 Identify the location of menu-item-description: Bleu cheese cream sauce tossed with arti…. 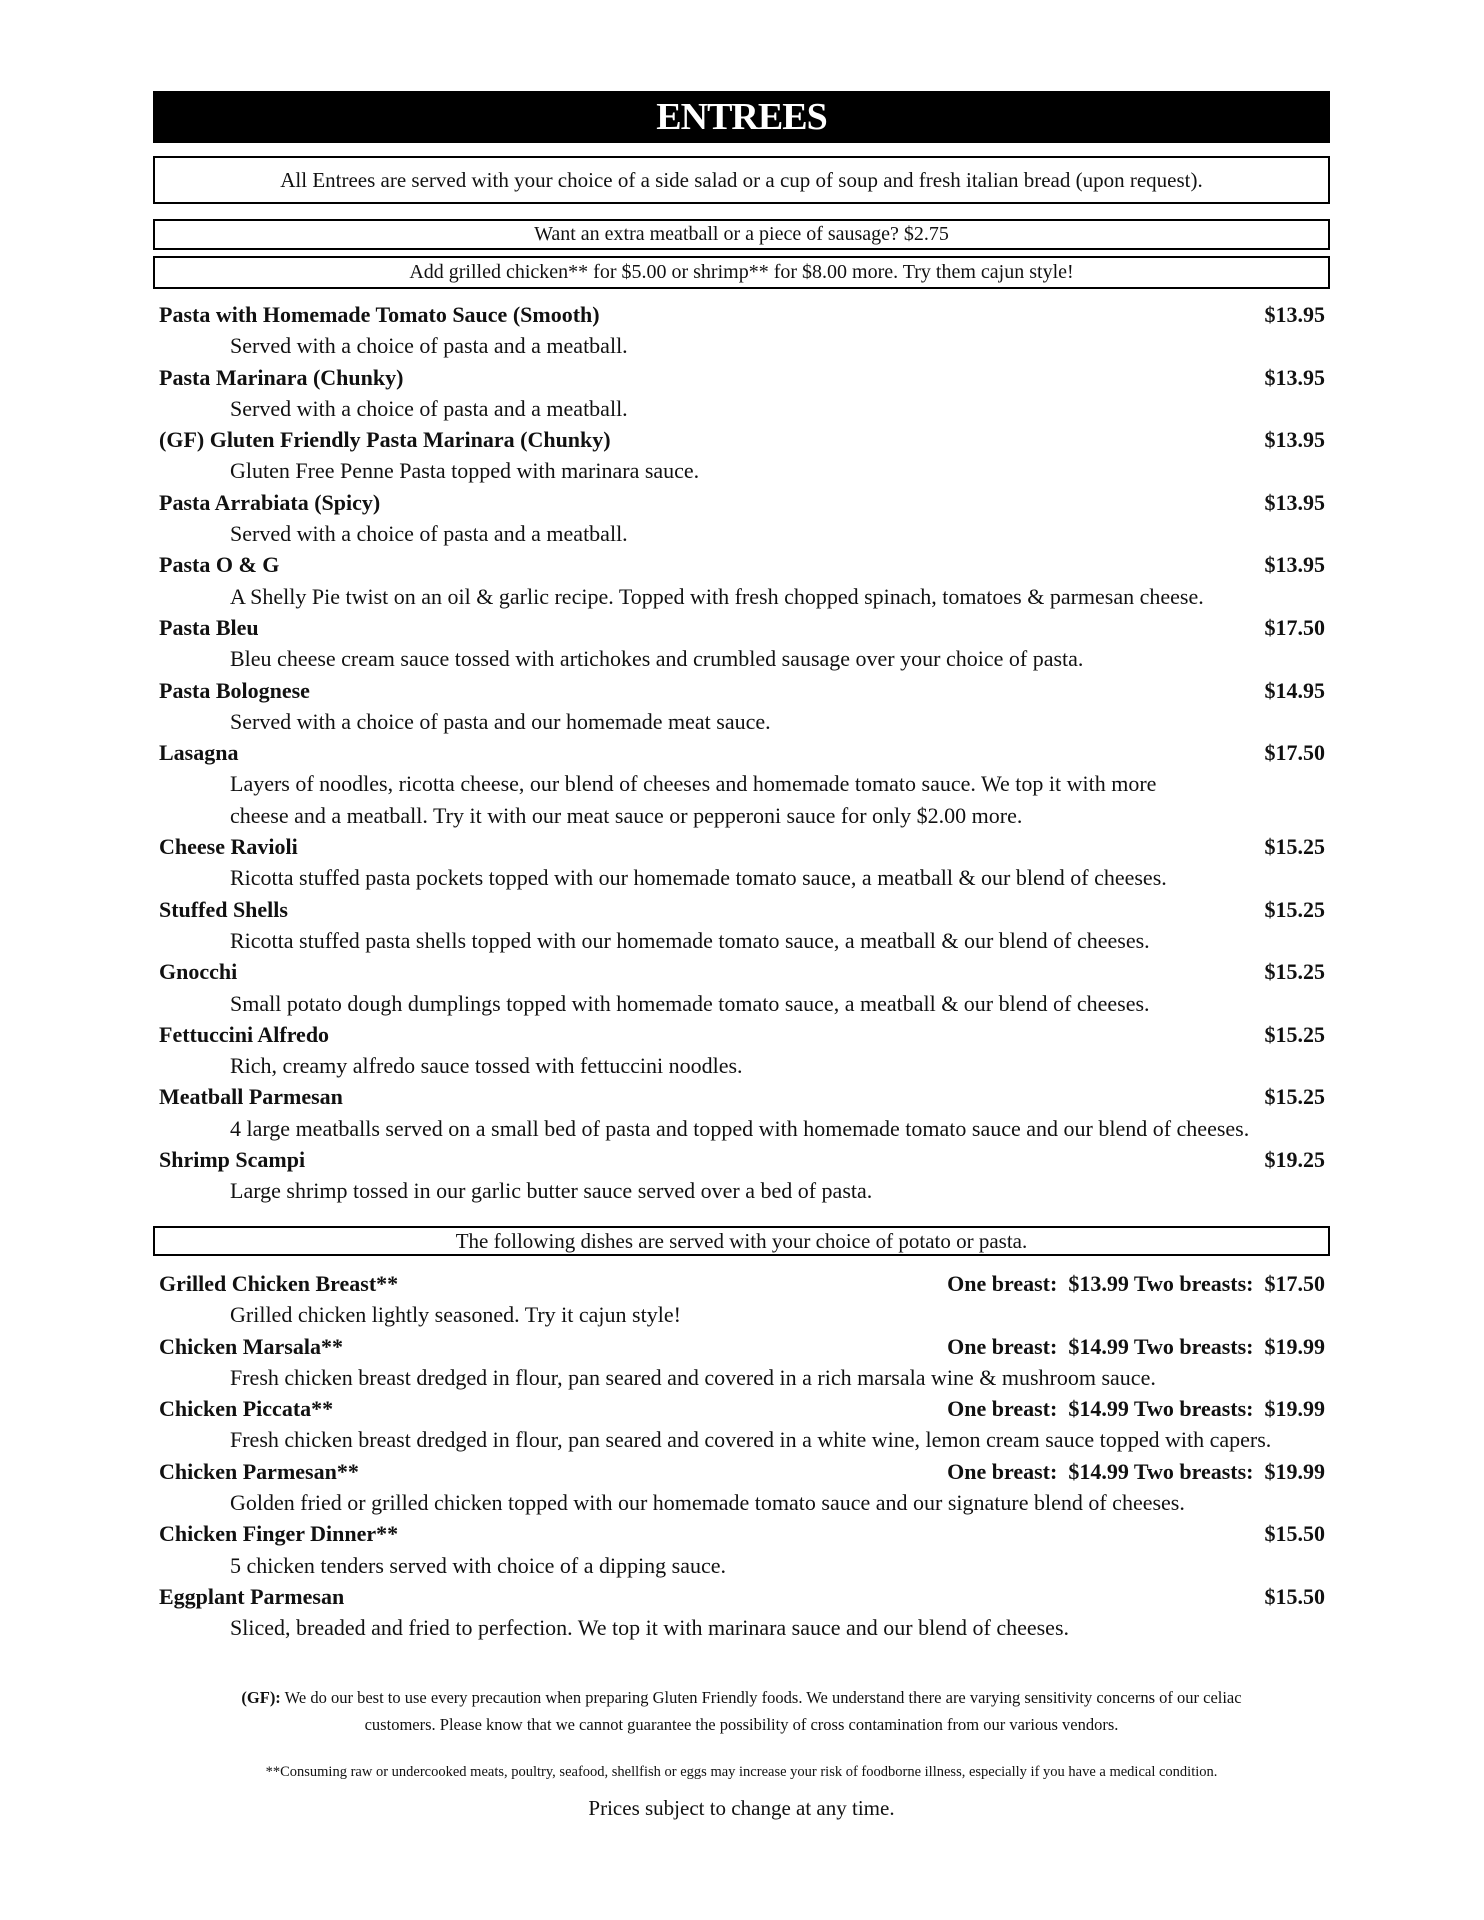
(657, 659).